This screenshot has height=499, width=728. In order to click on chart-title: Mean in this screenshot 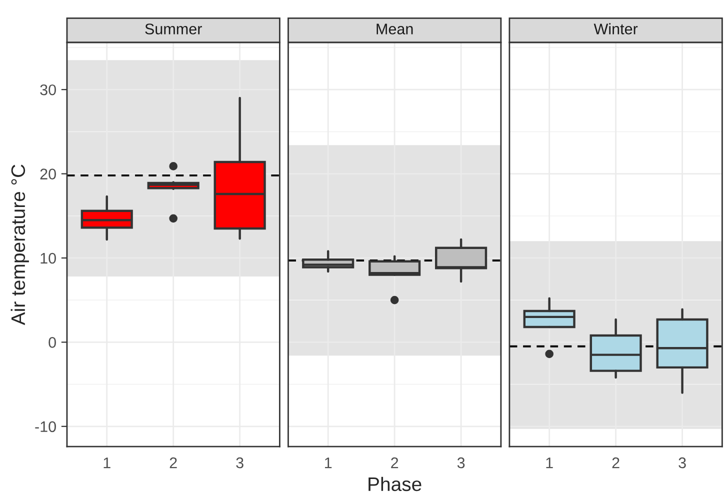, I will do `click(394, 29)`.